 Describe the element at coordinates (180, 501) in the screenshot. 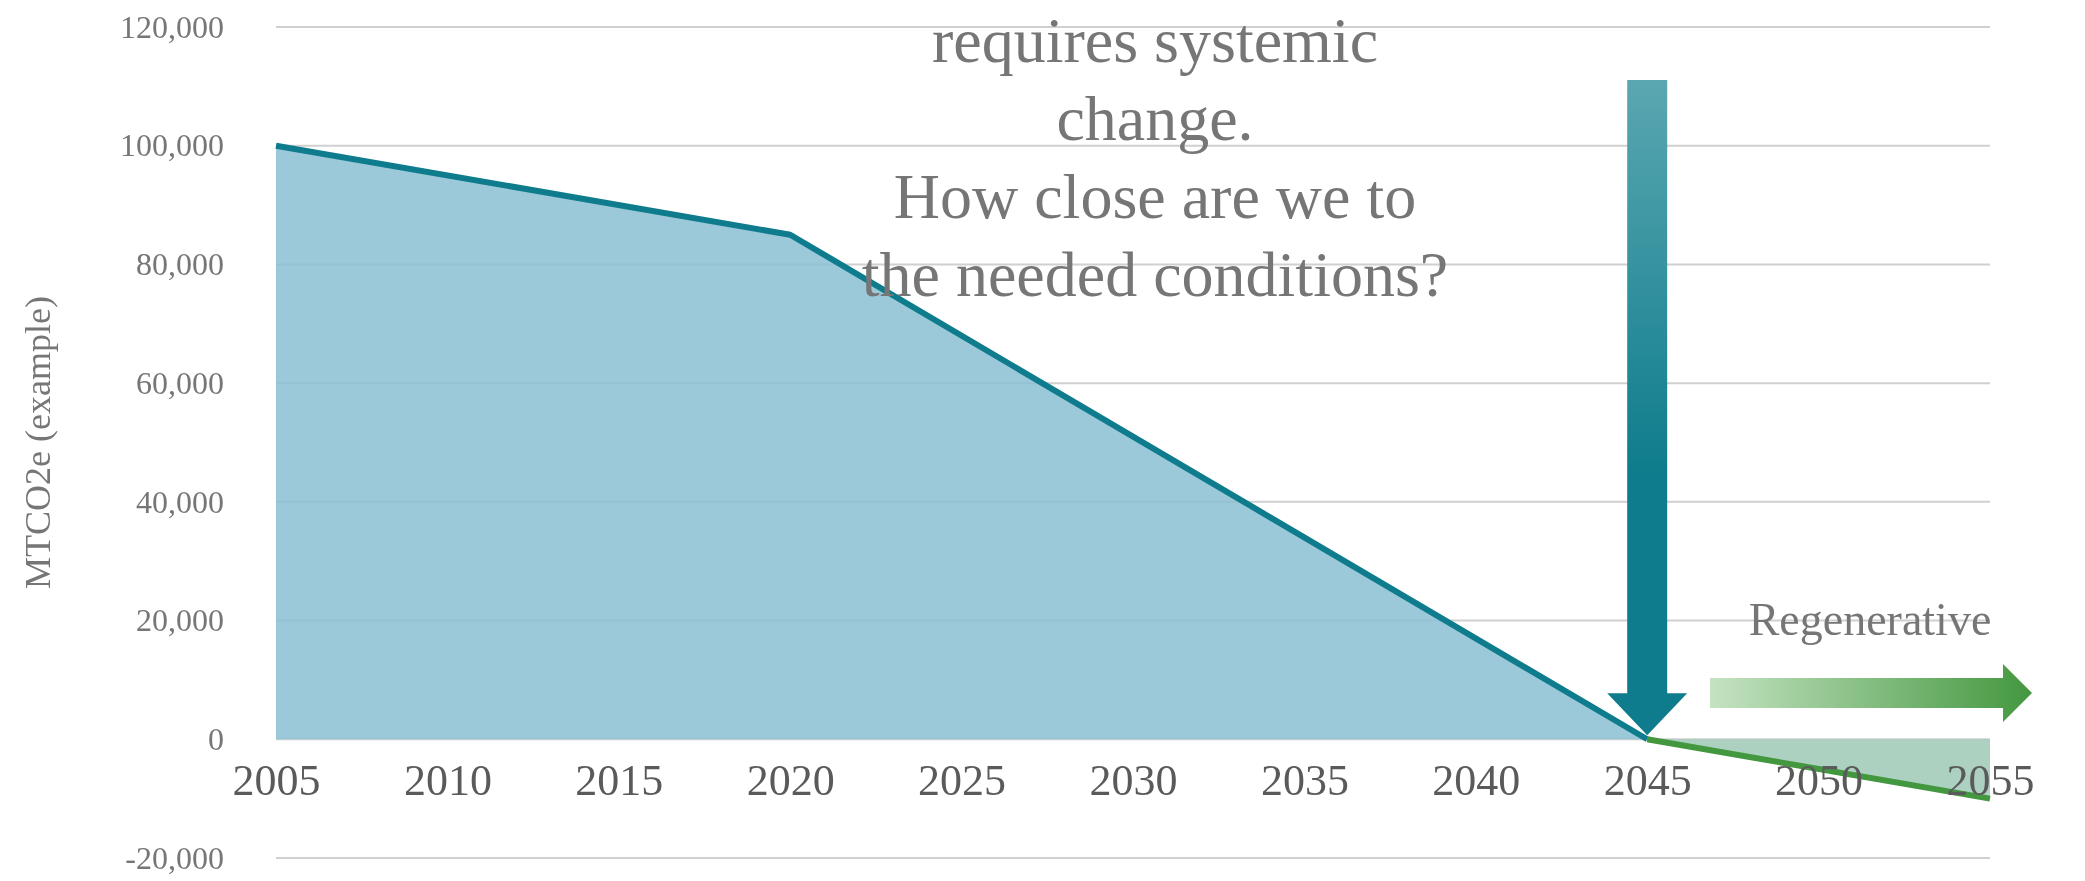

I see `y-tick-label: 40,000` at that location.